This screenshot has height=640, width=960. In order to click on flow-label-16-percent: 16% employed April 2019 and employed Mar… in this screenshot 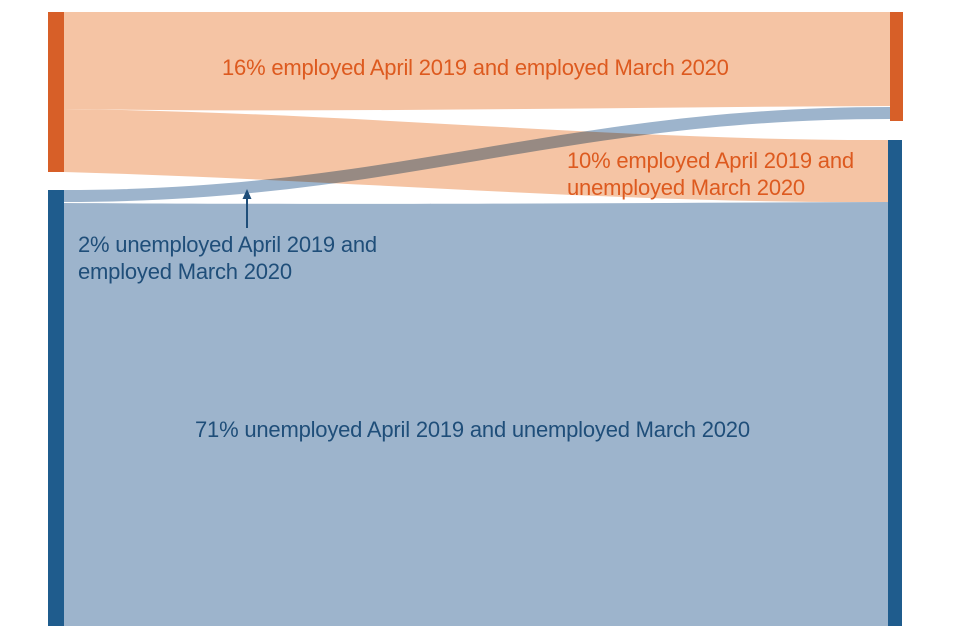, I will do `click(475, 67)`.